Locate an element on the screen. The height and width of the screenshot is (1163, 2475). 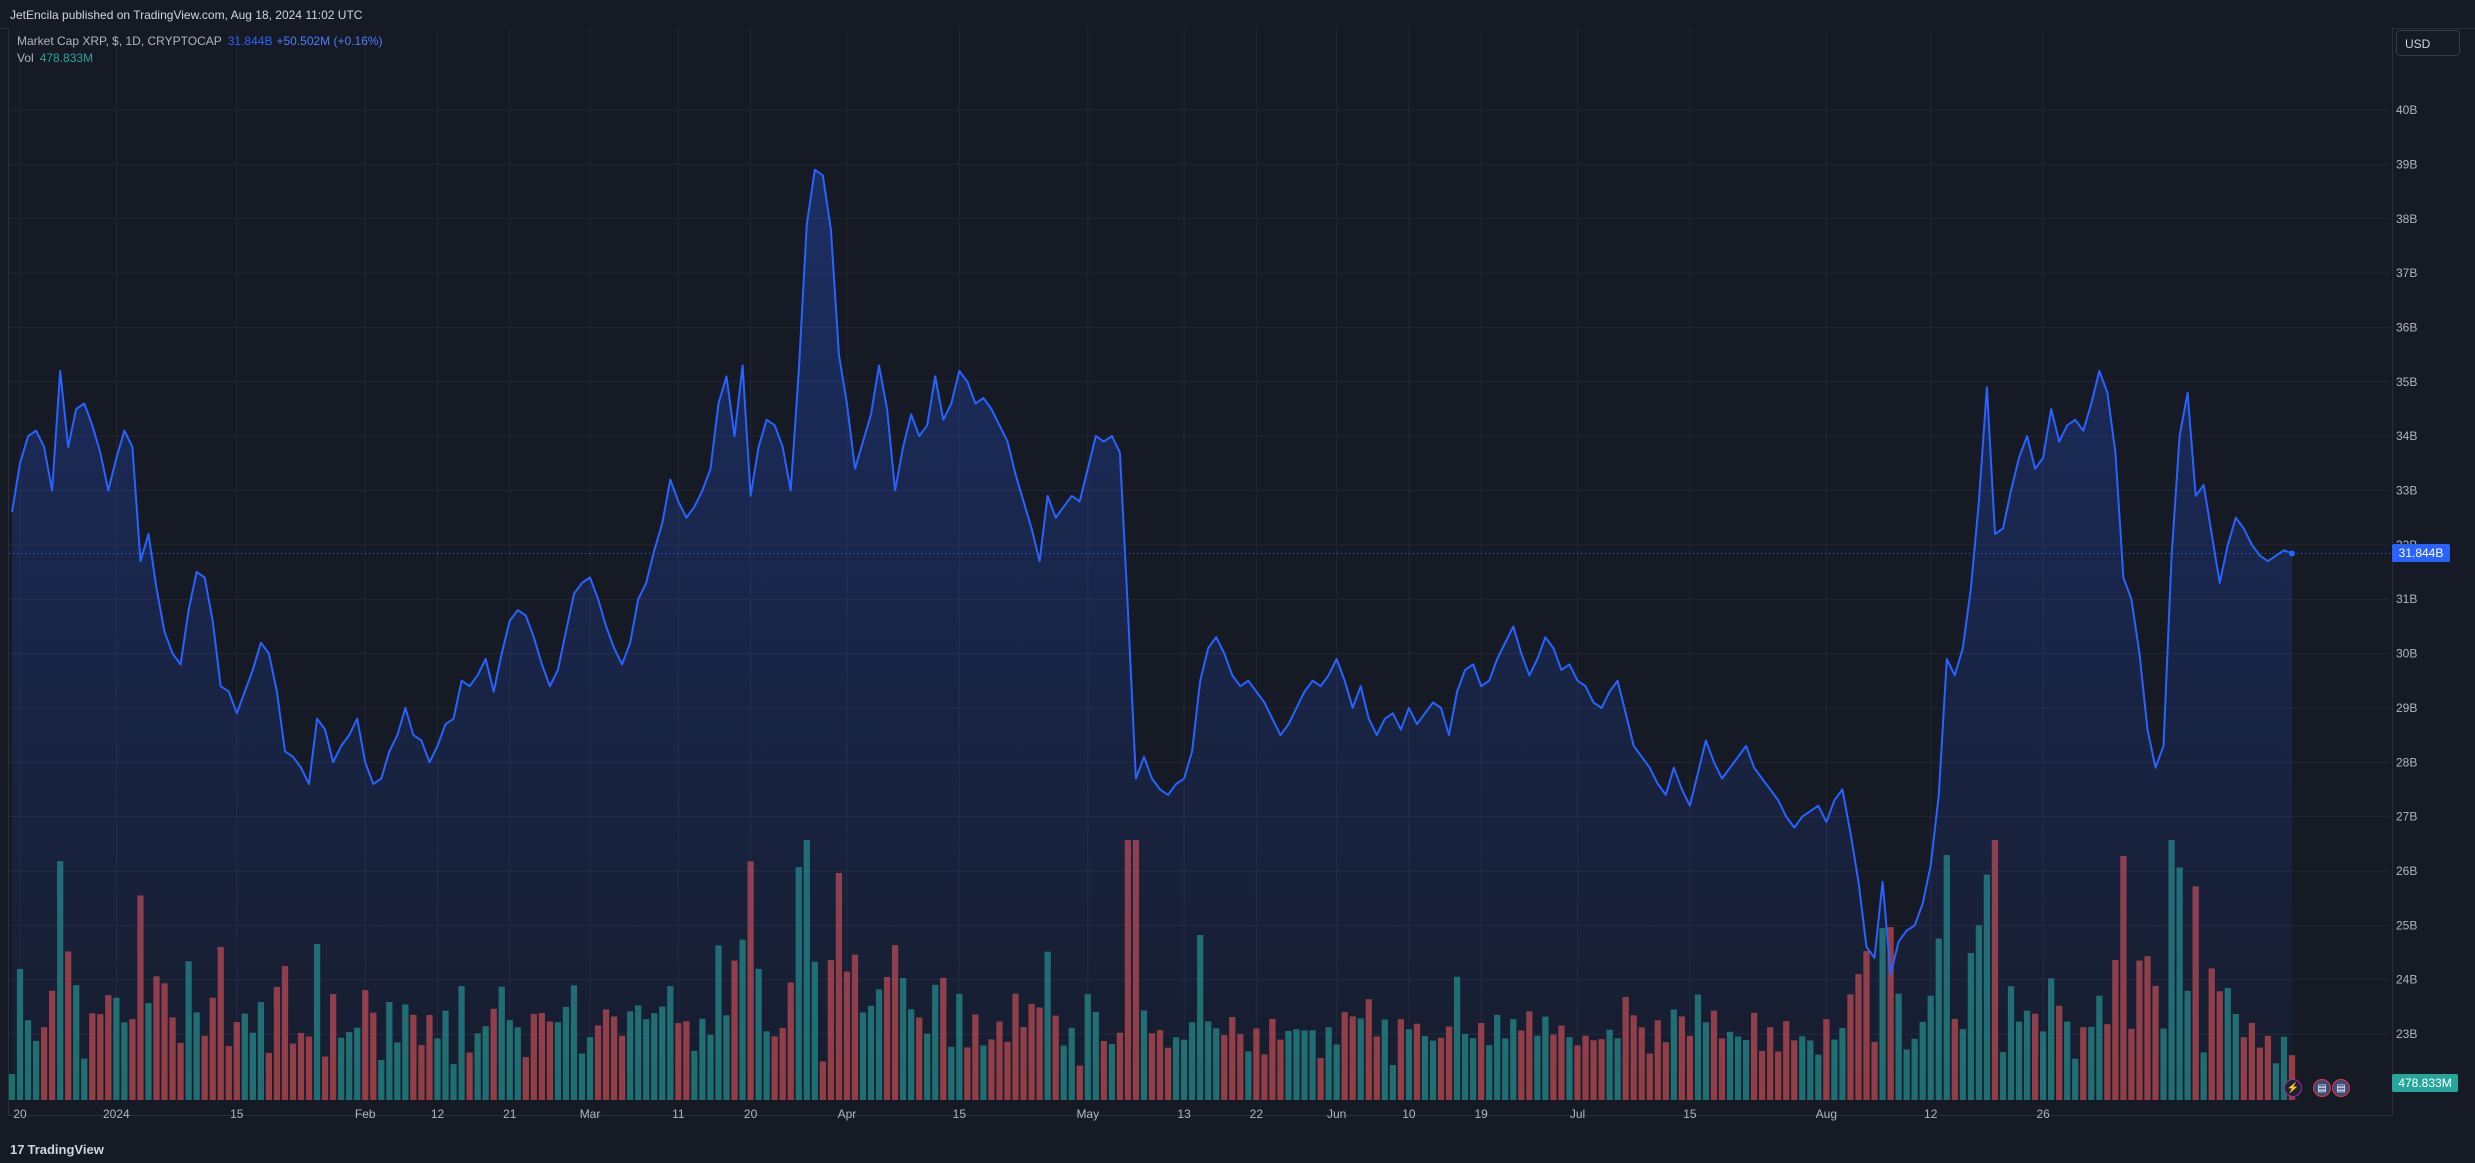
y-tick-label: 40B is located at coordinates (2406, 110).